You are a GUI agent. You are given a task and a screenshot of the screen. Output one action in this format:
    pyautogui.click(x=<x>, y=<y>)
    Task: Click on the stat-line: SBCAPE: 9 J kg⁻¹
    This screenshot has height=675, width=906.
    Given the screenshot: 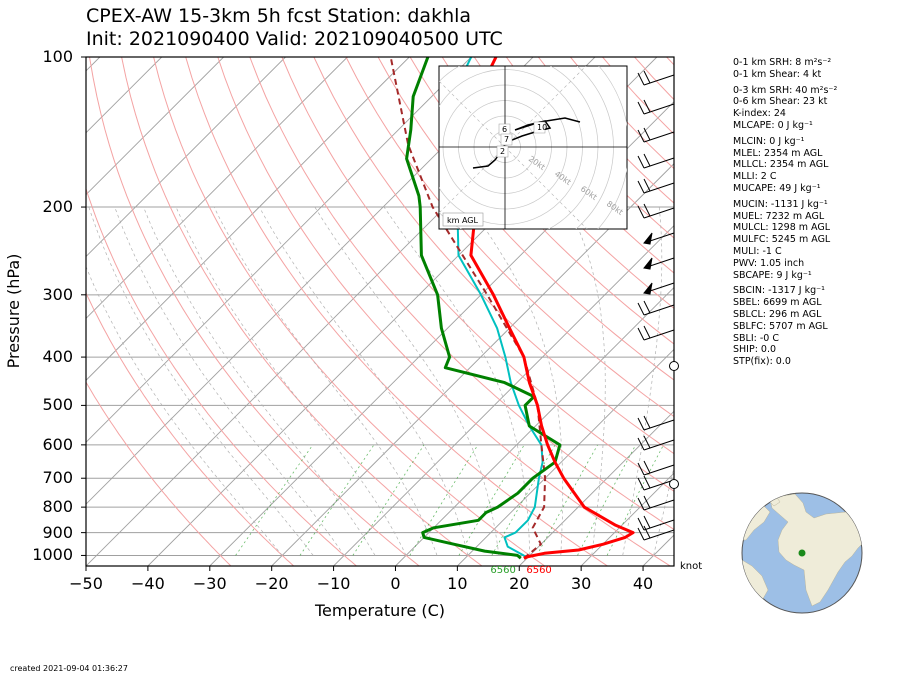 What is the action you would take?
    pyautogui.click(x=772, y=275)
    